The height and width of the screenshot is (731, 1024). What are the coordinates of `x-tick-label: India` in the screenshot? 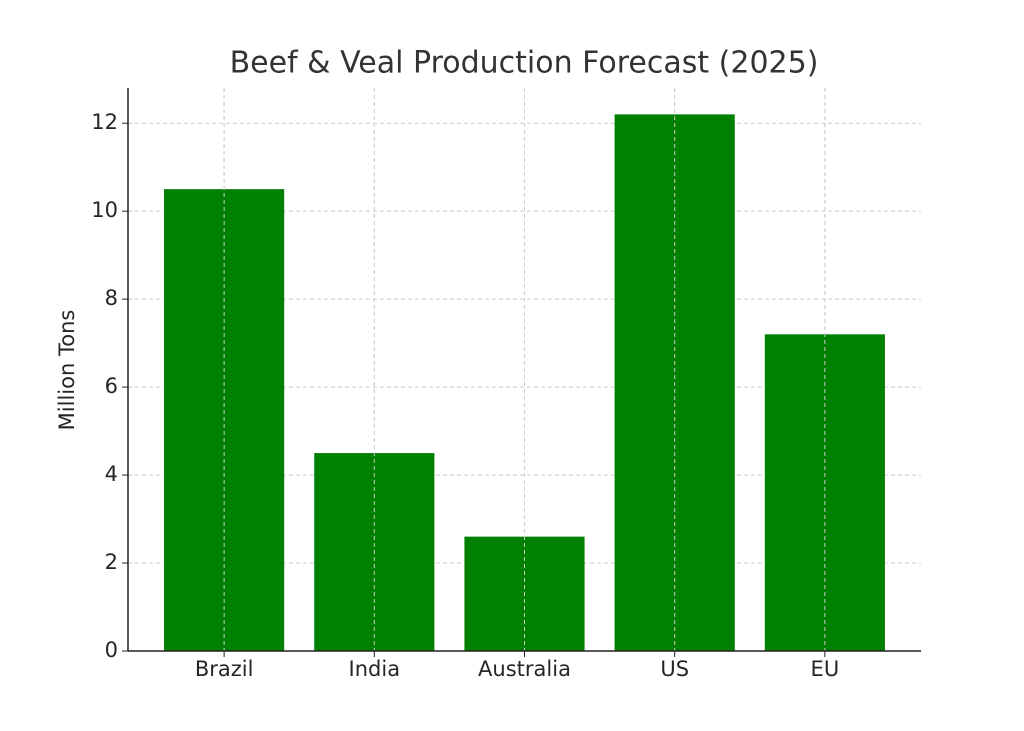 It's located at (375, 669).